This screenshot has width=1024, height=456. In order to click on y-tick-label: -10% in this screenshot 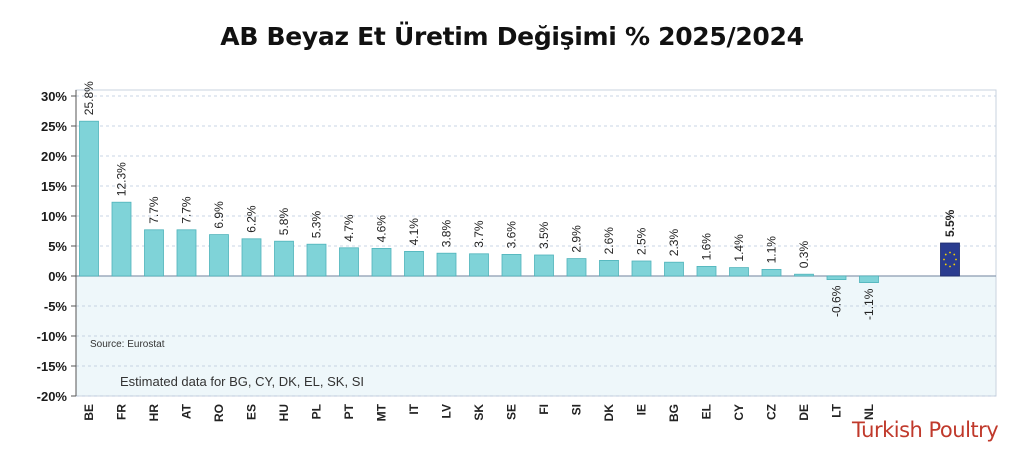, I will do `click(52, 336)`.